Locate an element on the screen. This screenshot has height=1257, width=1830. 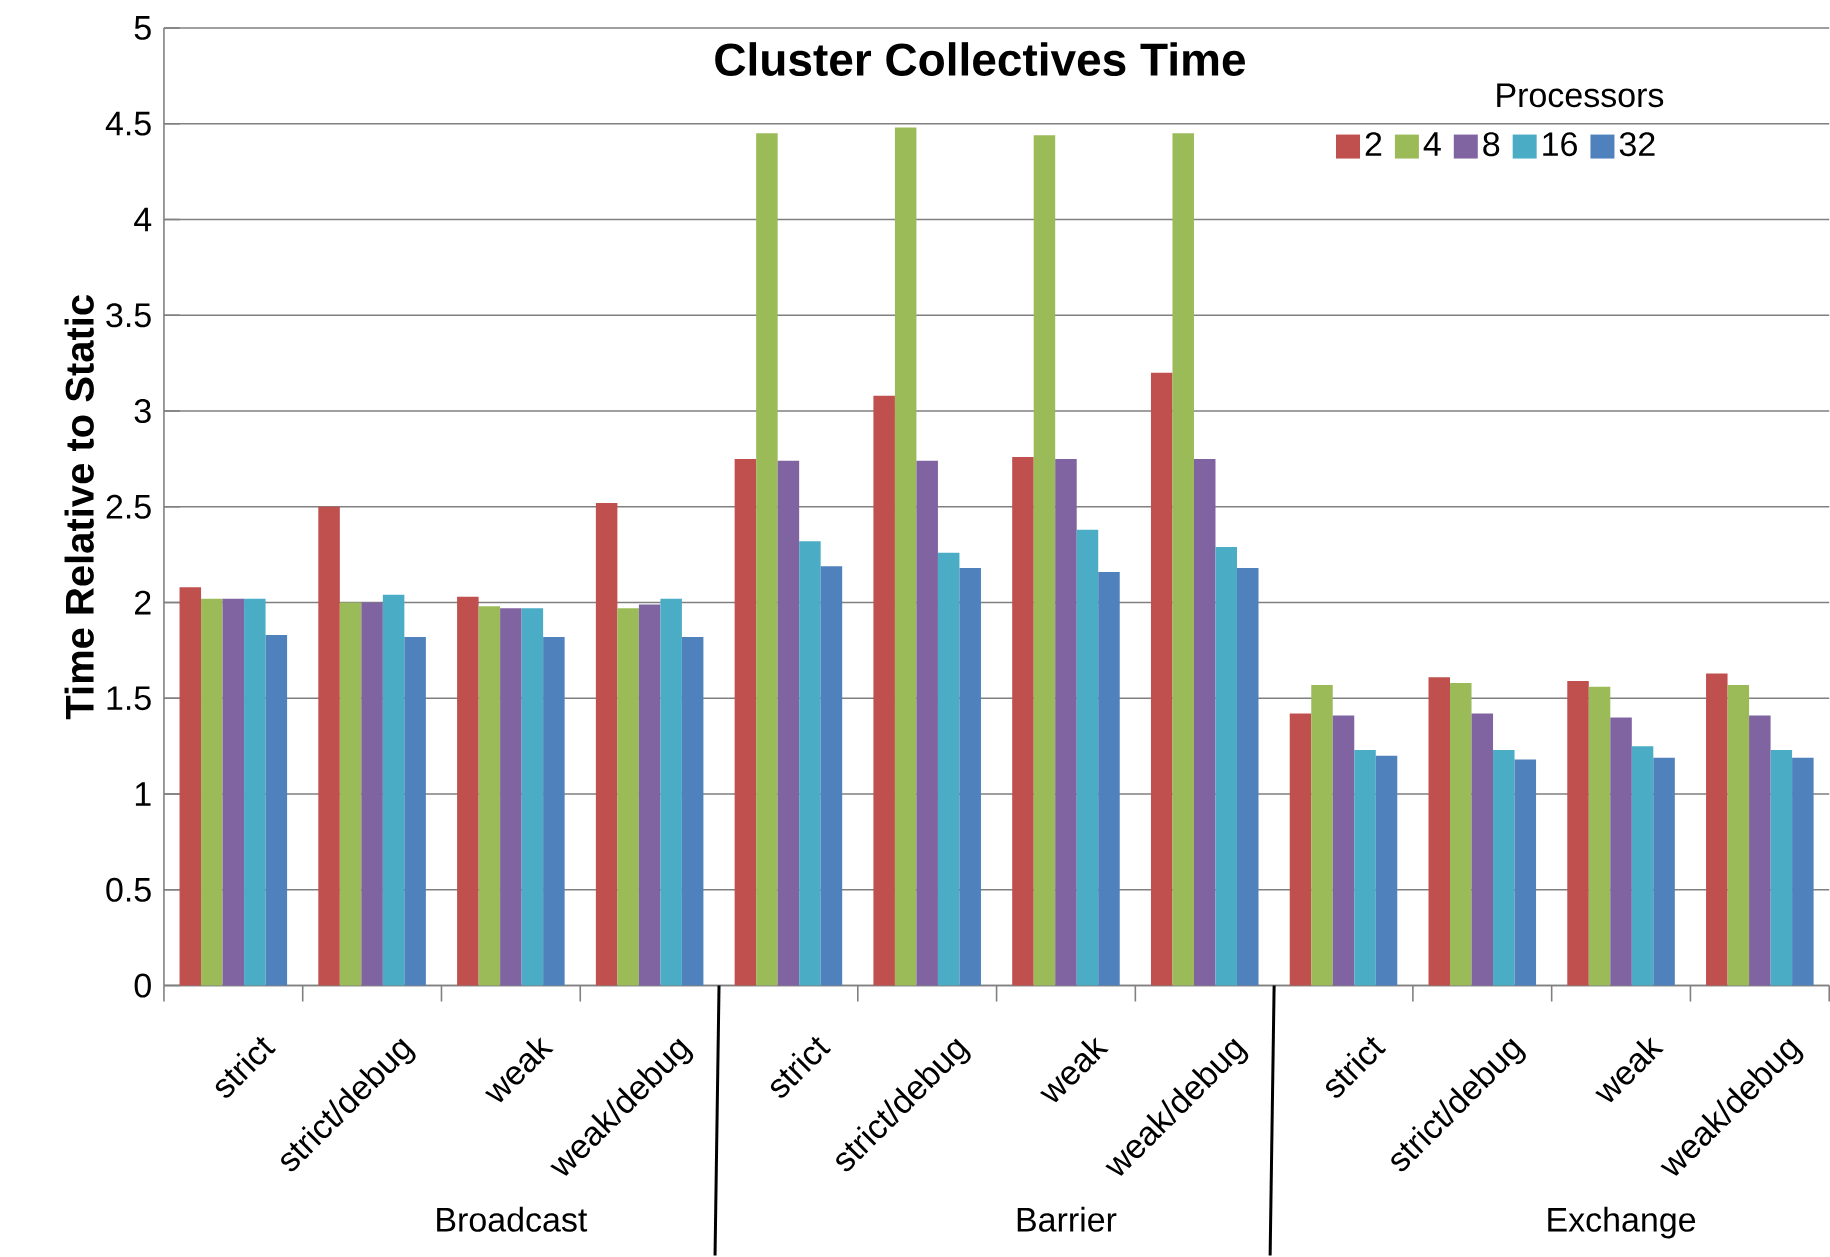
legend-label: 32 is located at coordinates (1637, 144).